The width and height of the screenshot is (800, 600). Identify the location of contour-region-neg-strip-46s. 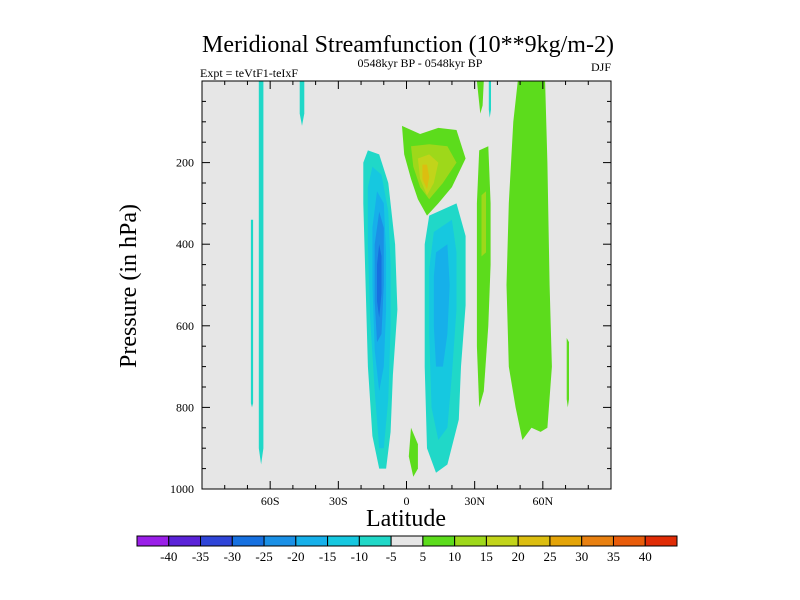
(302, 103).